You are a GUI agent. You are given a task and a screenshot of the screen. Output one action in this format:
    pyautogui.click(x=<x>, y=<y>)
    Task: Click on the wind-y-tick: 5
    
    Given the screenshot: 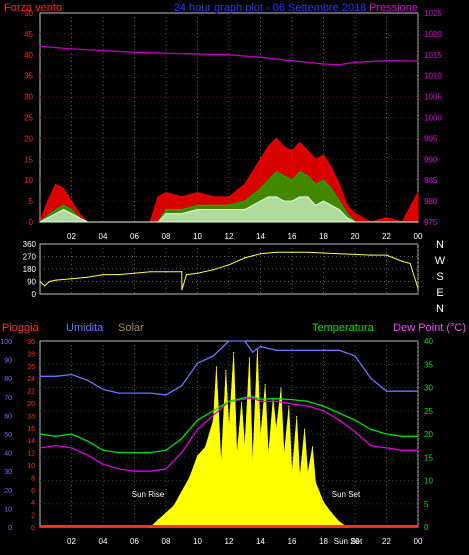 What is the action you would take?
    pyautogui.click(x=31, y=201)
    